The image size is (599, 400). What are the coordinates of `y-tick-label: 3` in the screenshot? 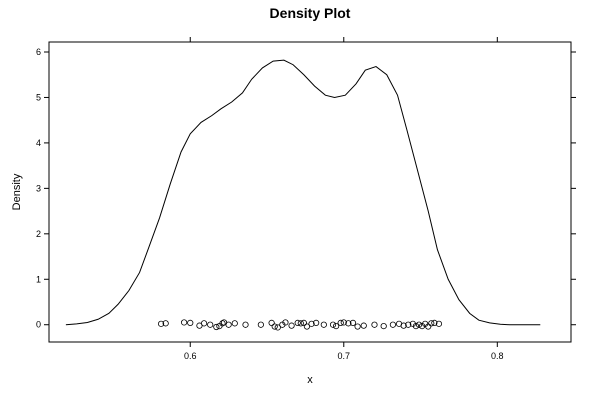 It's located at (38, 188).